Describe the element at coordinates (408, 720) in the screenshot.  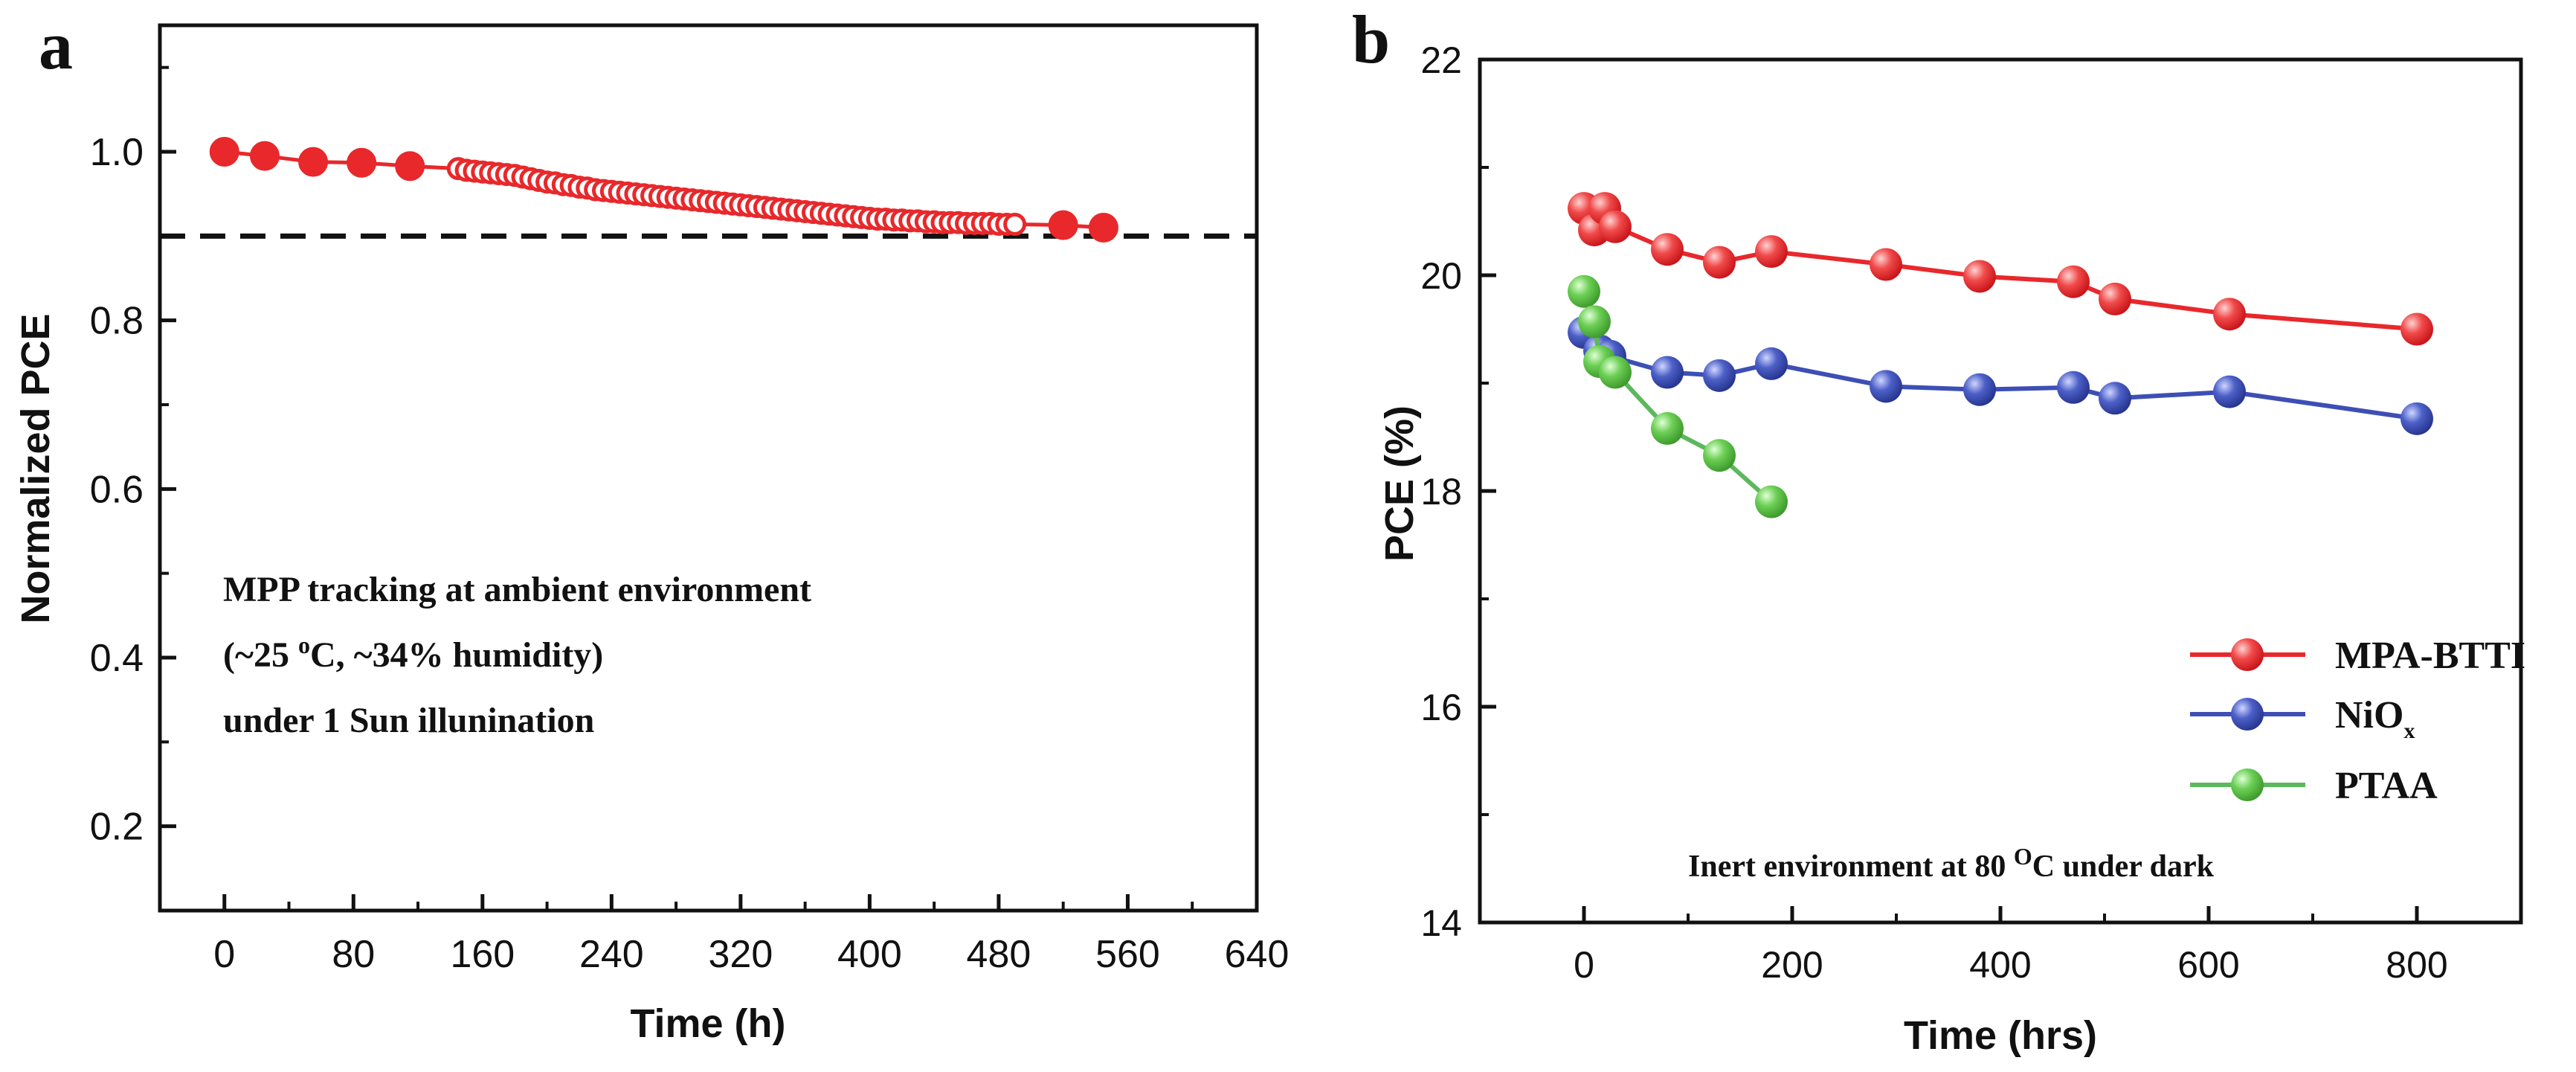
I see `annotation-line-3: under 1 Sun illunination` at that location.